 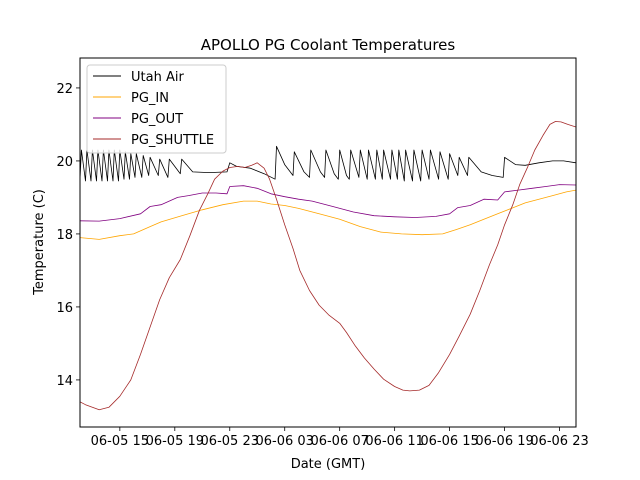 What do you see at coordinates (39, 242) in the screenshot?
I see `y-axis-label: Temperature (C)` at bounding box center [39, 242].